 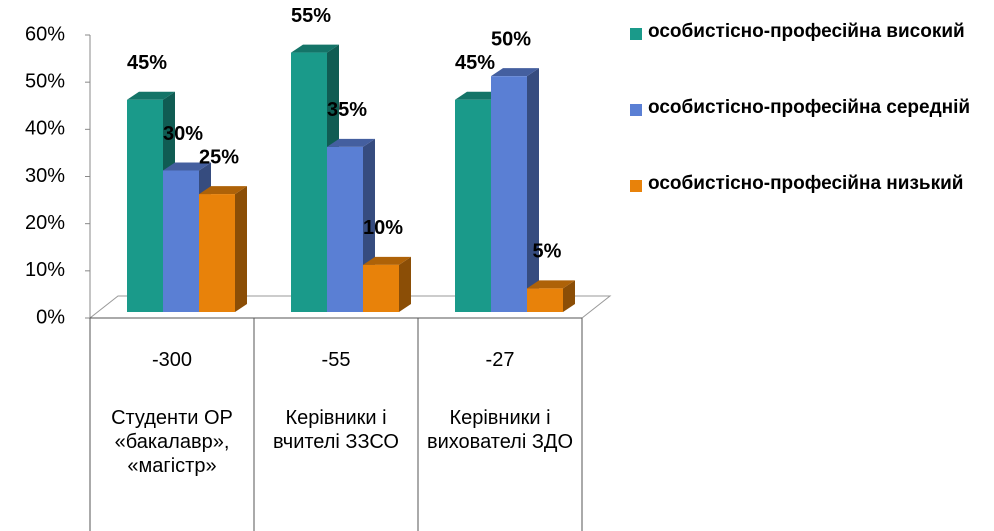 What do you see at coordinates (45, 223) in the screenshot?
I see `y-tick-label: 20%` at bounding box center [45, 223].